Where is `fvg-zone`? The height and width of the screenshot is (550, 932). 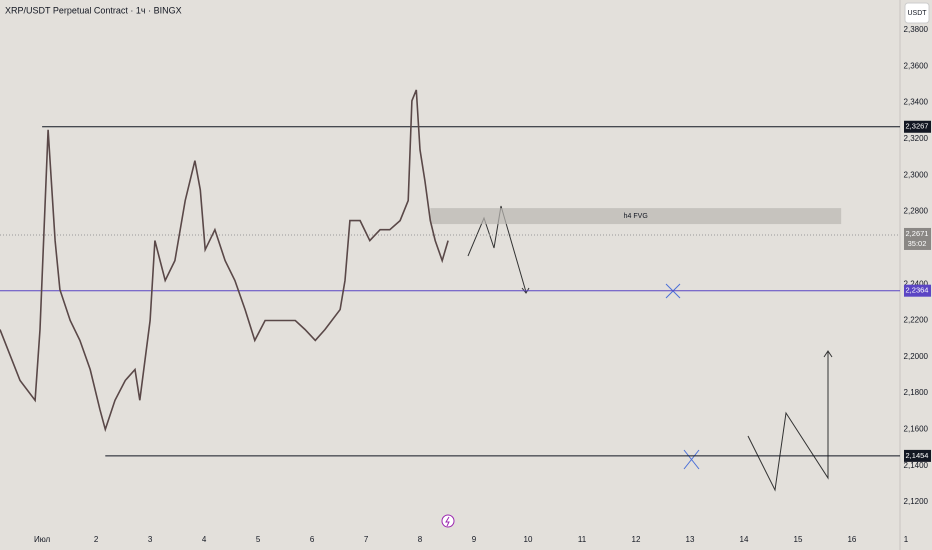 fvg-zone is located at coordinates (636, 216).